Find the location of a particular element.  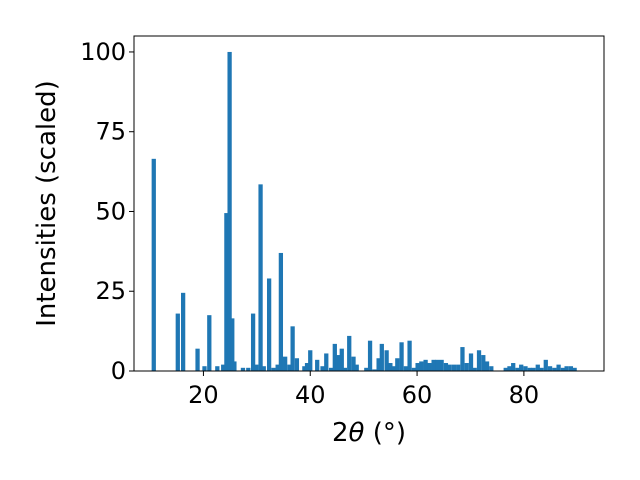

y-tick-label: 25 is located at coordinates (110, 291).